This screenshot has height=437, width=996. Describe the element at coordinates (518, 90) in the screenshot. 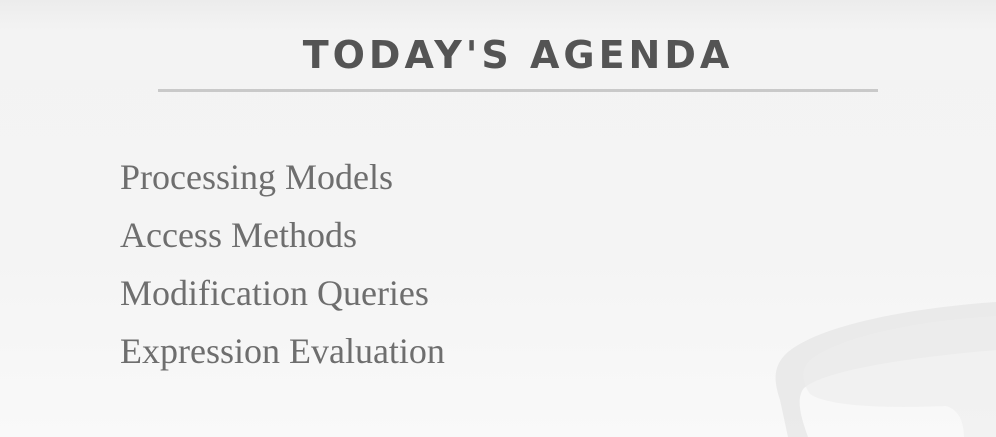

I see `title-divider` at that location.